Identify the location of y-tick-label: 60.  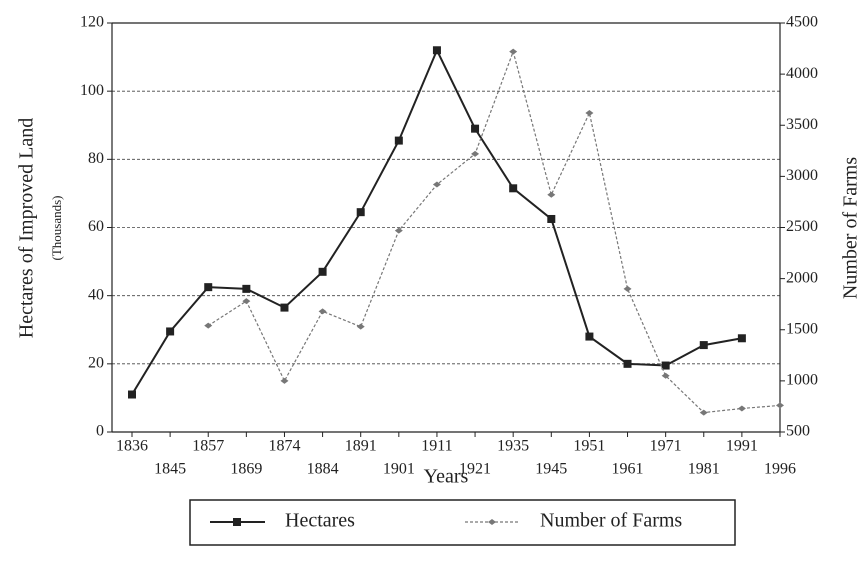
(96, 226).